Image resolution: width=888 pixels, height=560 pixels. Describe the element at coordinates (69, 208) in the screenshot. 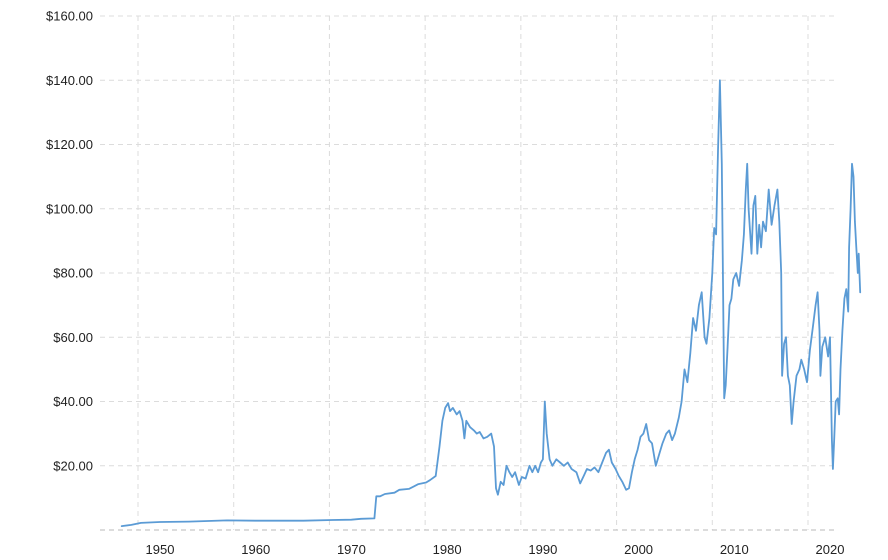

I see `y-tick-label: $100.00` at that location.